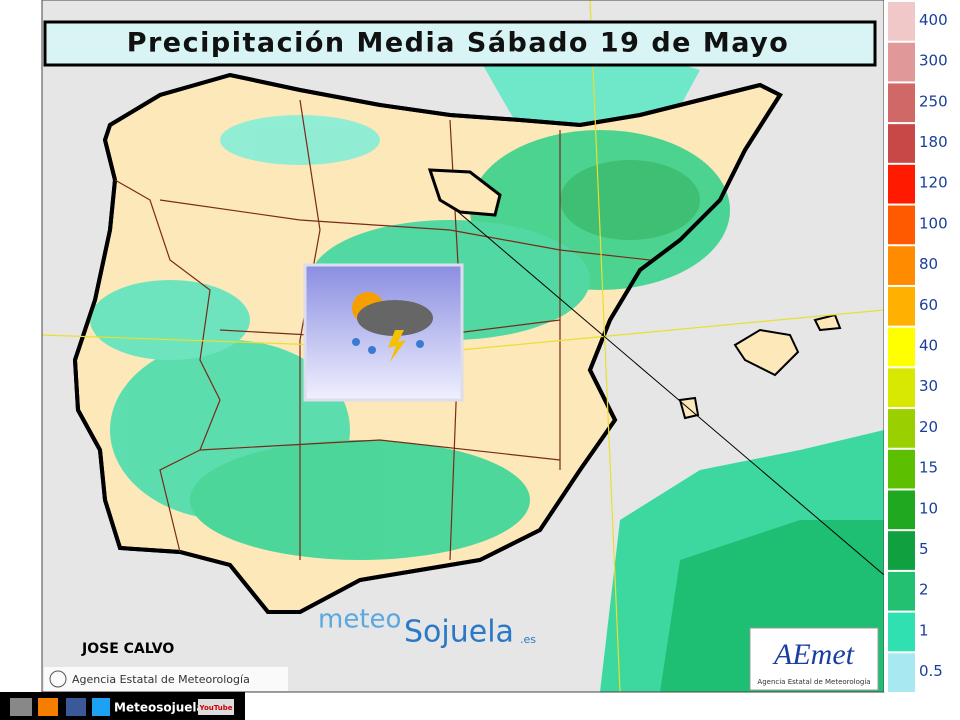 The width and height of the screenshot is (960, 720). I want to click on legend-label: 250, so click(933, 101).